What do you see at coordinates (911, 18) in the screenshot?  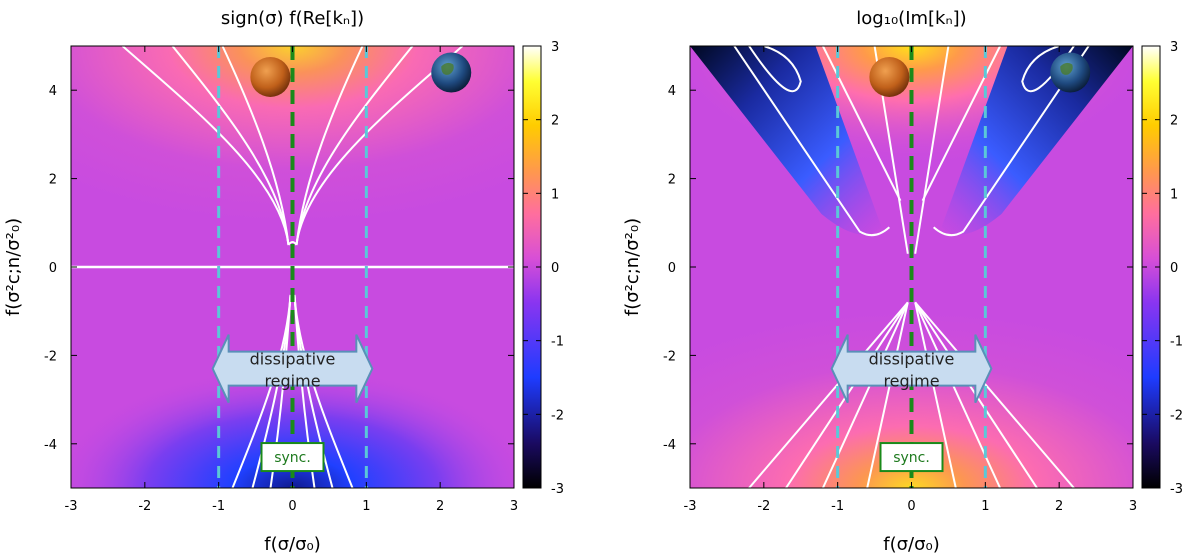 I see `panel-title: log₁₀(Im[kₙ])` at bounding box center [911, 18].